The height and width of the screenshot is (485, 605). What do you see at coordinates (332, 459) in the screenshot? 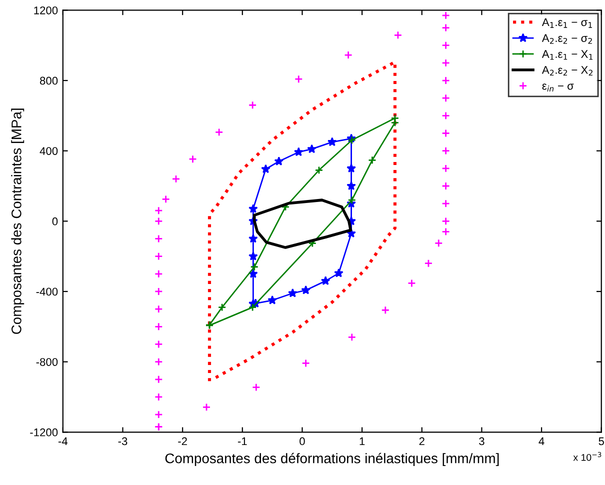
I see `x-axis-title: Composantes des déformations inélastiques [mm/mm]` at bounding box center [332, 459].